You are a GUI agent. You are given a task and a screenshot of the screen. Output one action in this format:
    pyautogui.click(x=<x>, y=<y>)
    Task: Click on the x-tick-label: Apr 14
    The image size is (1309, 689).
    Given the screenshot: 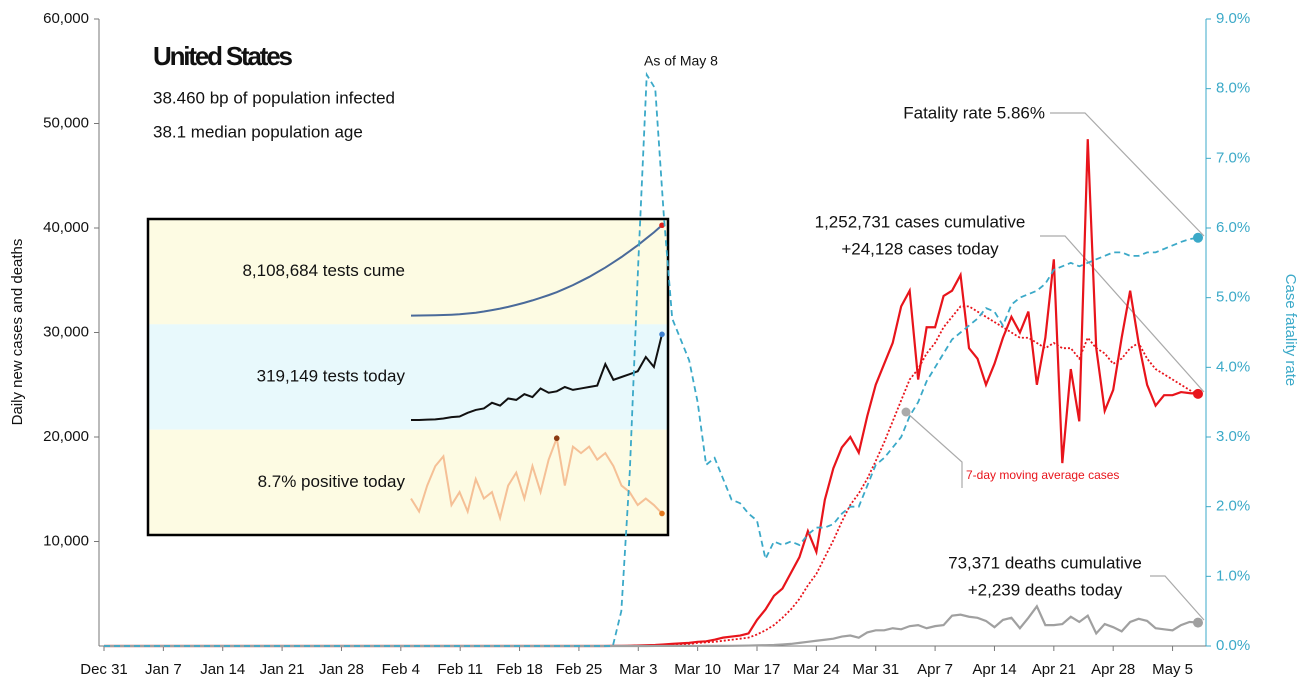 What is the action you would take?
    pyautogui.click(x=994, y=669)
    